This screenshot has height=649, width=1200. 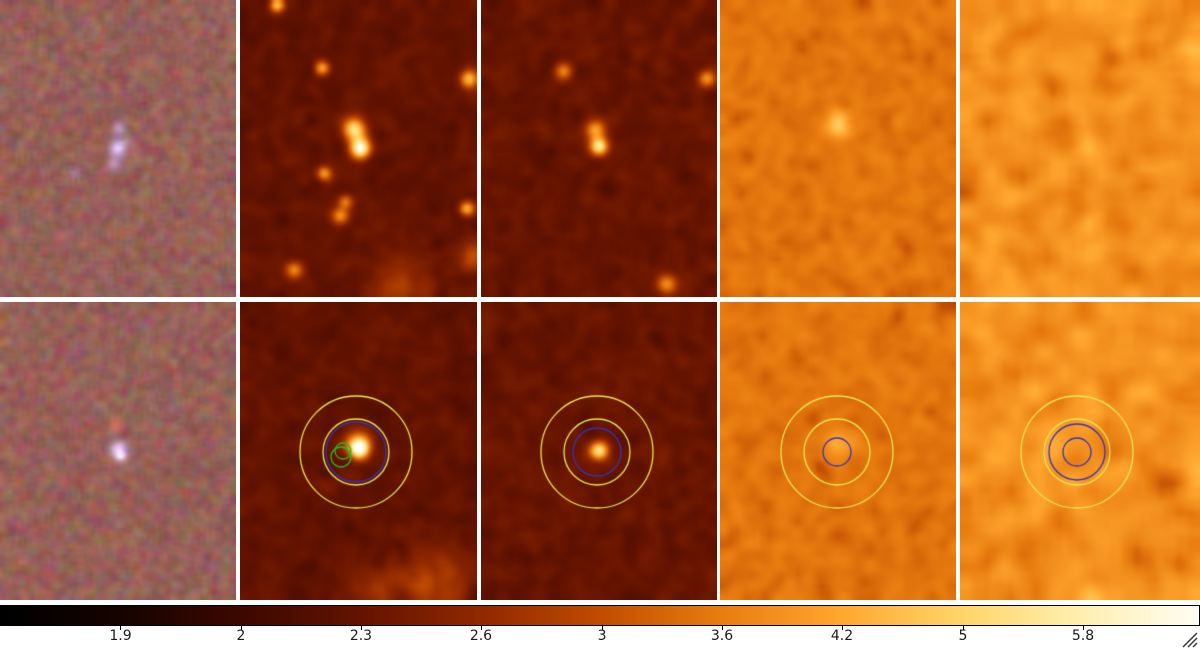 What do you see at coordinates (963, 636) in the screenshot?
I see `colorbar-tick-label: 5` at bounding box center [963, 636].